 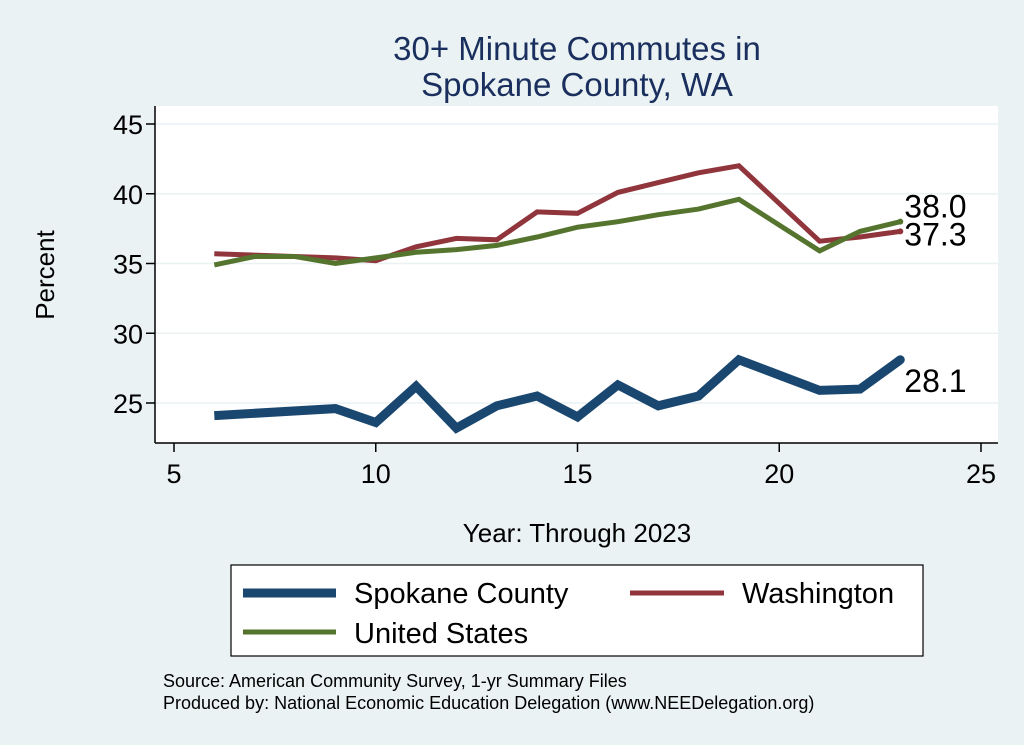 I want to click on x-tick-label-5: 5, so click(x=173, y=474).